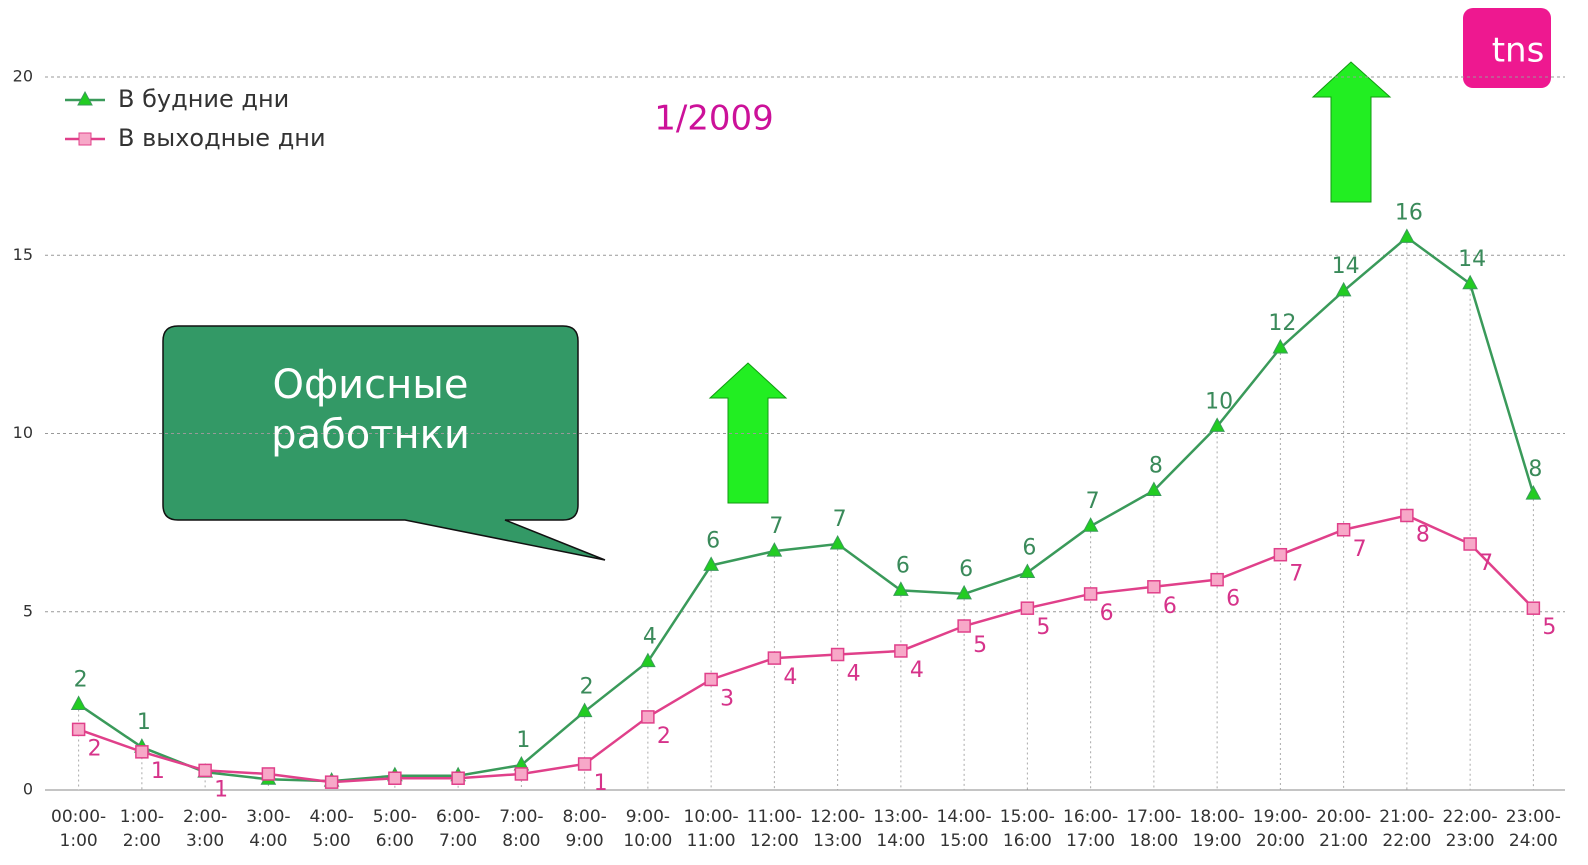  What do you see at coordinates (142, 829) in the screenshot?
I see `x-tick-label: 1:00- 2:00` at bounding box center [142, 829].